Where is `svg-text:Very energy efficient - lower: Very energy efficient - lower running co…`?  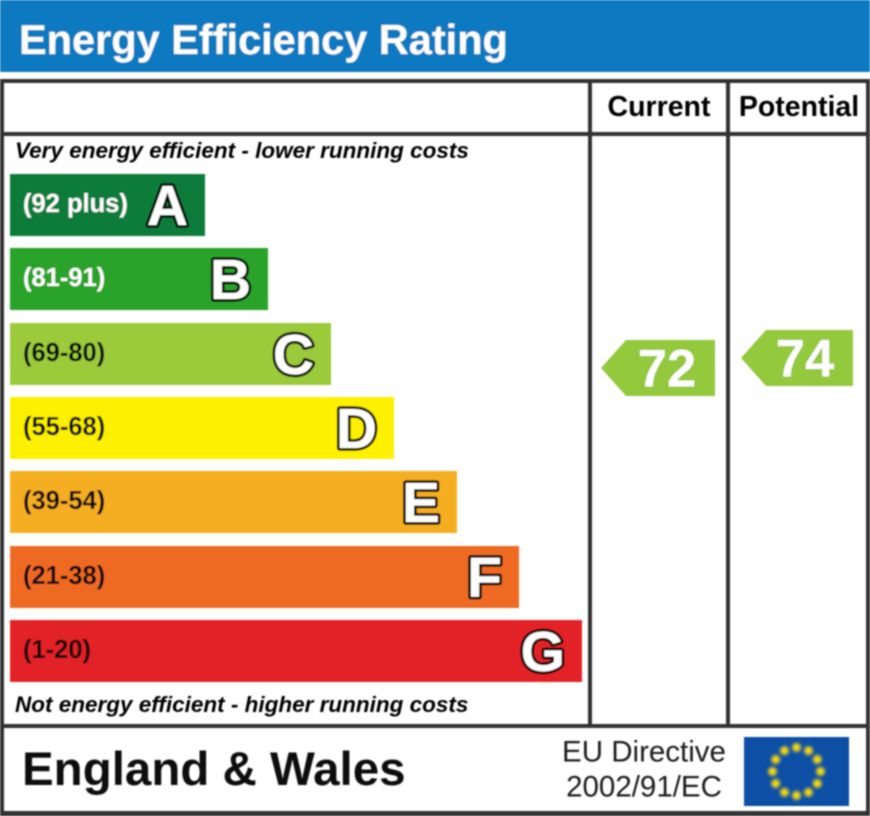 svg-text:Very energy efficient - lower: Very energy efficient - lower running co… is located at coordinates (242, 150).